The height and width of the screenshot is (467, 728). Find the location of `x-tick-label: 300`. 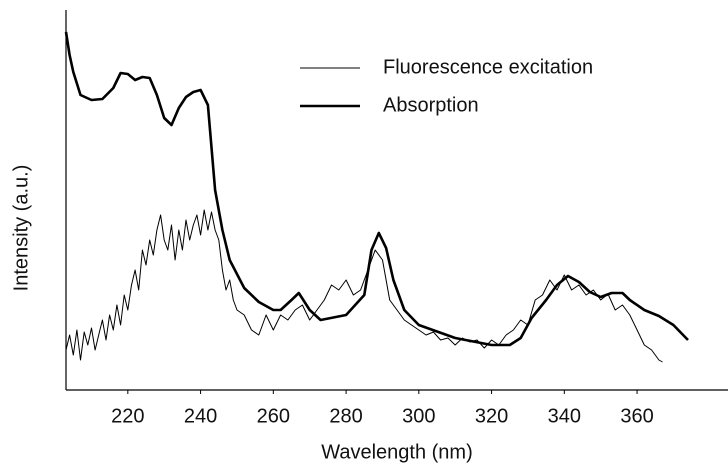

x-tick-label: 300 is located at coordinates (418, 416).